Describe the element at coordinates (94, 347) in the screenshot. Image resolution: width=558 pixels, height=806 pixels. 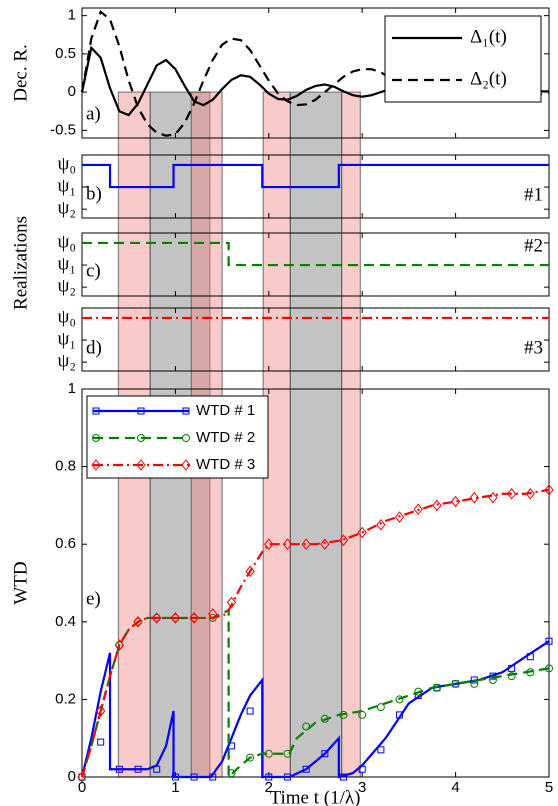
I see `panel-label: d)` at that location.